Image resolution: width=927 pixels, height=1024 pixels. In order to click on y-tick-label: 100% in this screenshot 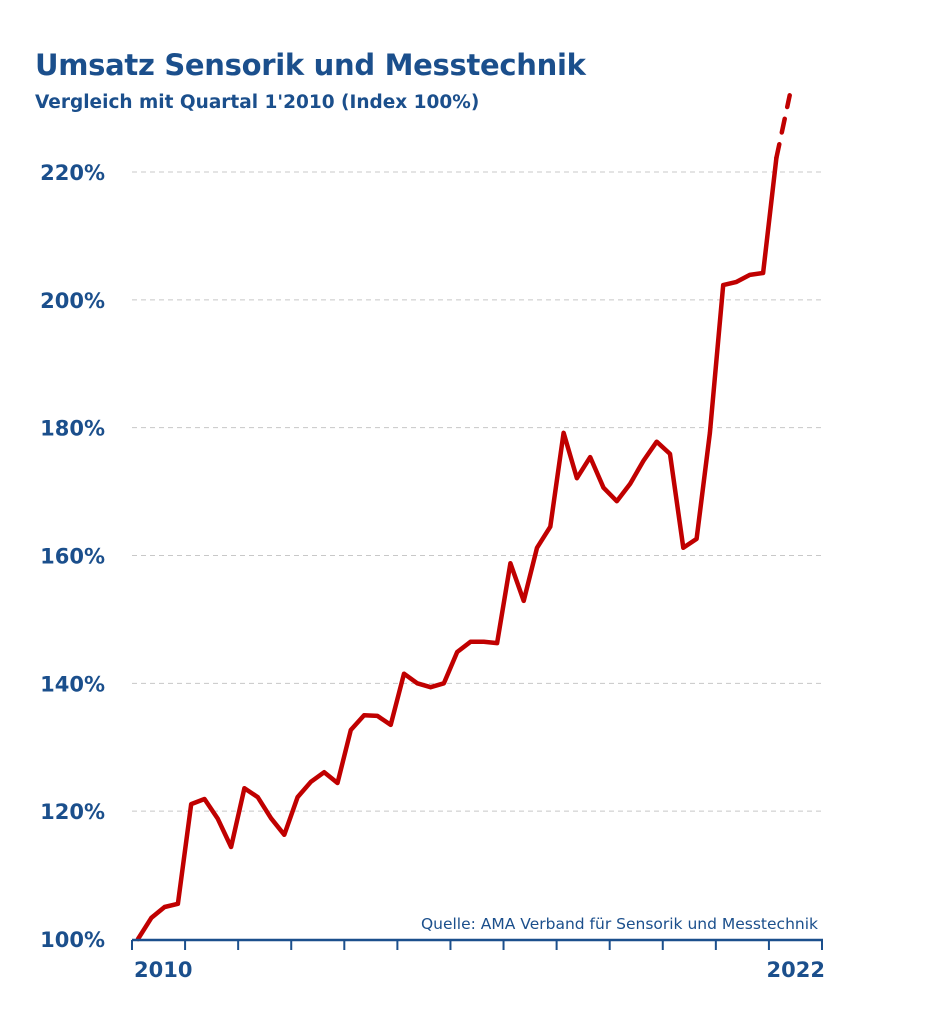, I will do `click(72, 940)`.